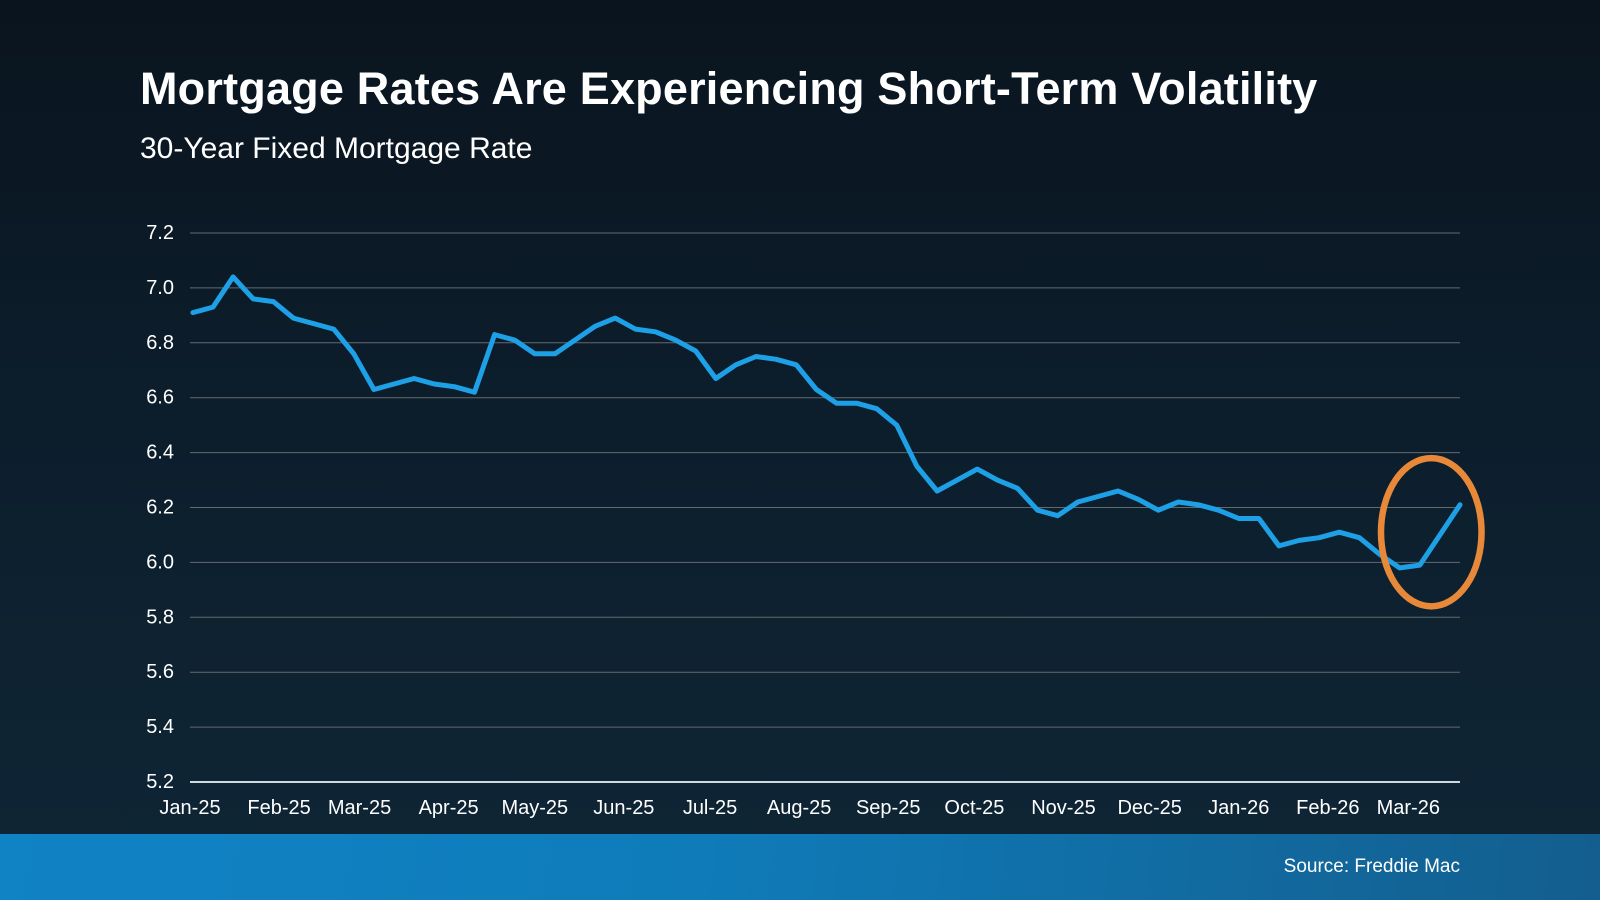 This screenshot has height=900, width=1600. Describe the element at coordinates (1371, 866) in the screenshot. I see `source-label: Source: Freddie Mac` at that location.